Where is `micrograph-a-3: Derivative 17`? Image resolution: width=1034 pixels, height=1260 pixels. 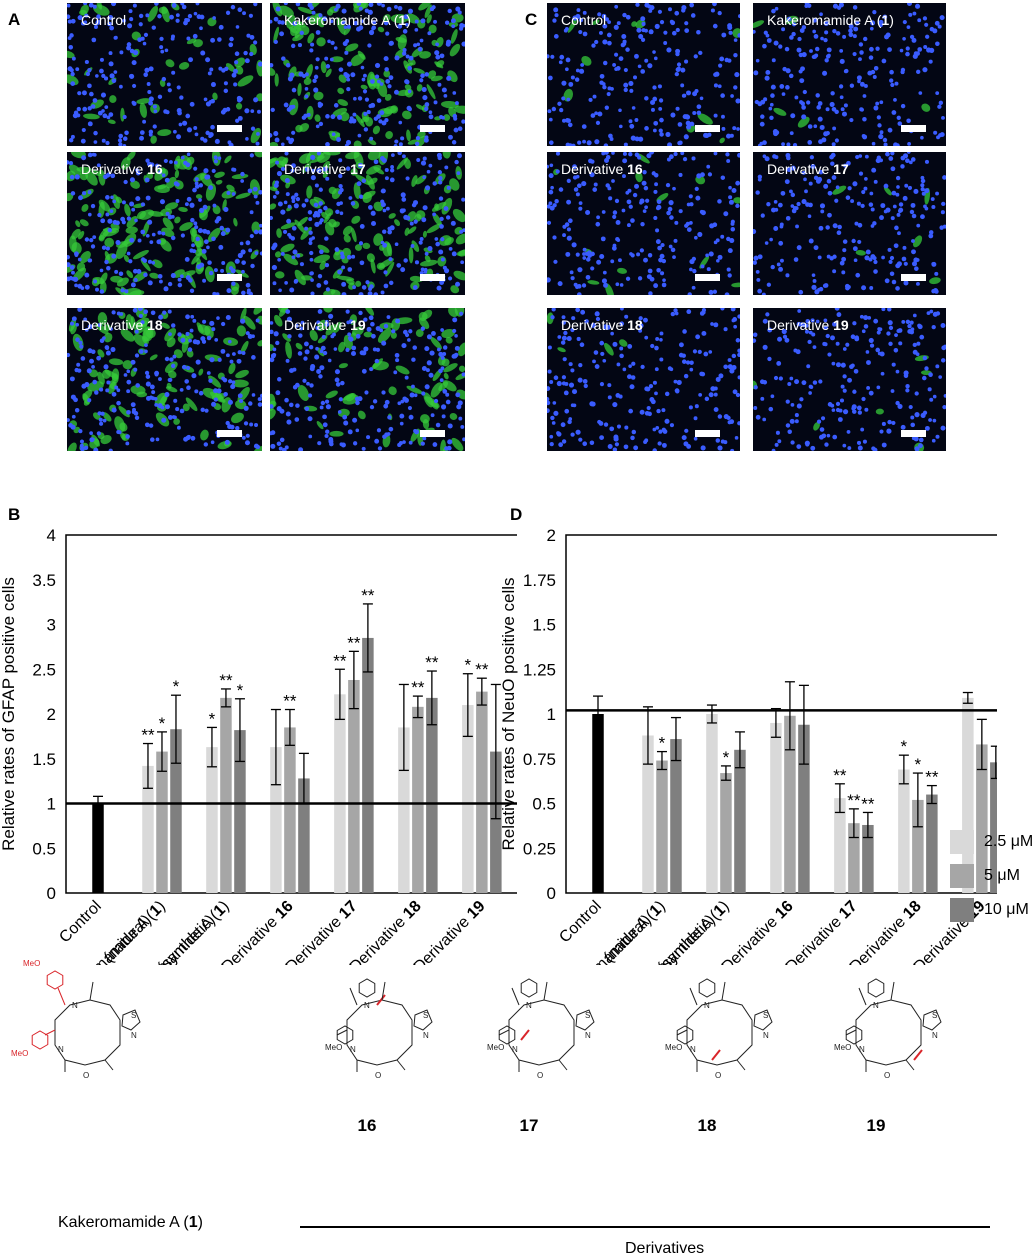
micrograph-a-3: Derivative 17 is located at coordinates (367, 223).